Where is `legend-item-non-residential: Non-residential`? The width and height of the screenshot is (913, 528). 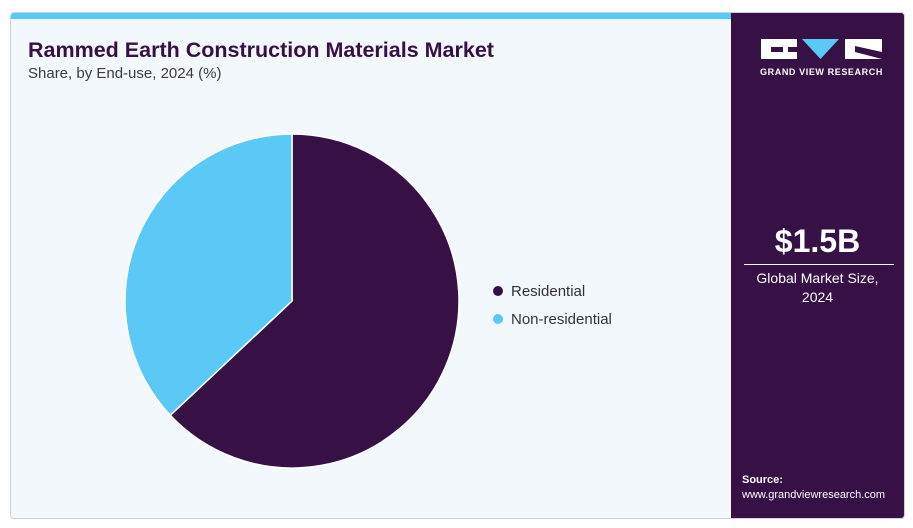 legend-item-non-residential: Non-residential is located at coordinates (552, 319).